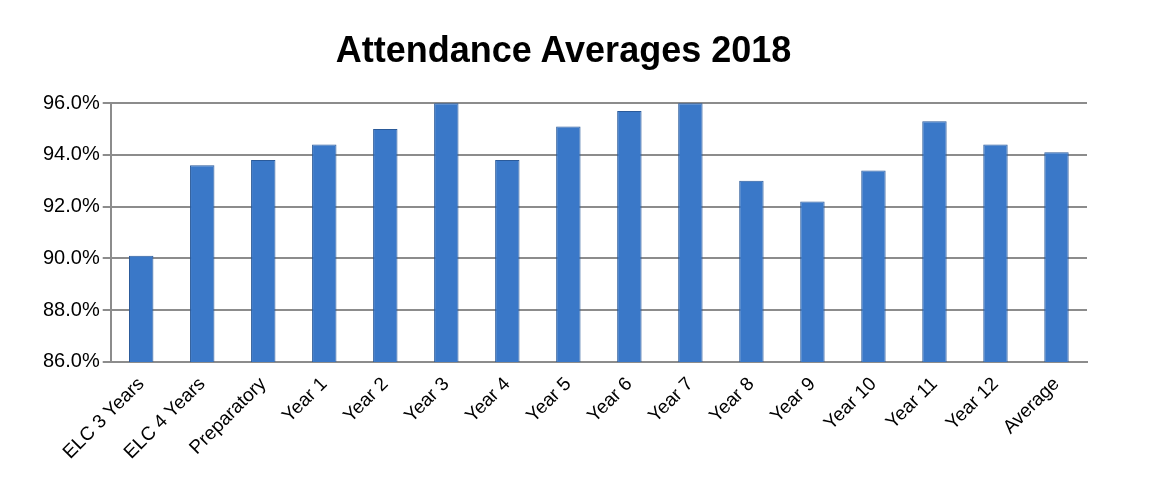 Image resolution: width=1157 pixels, height=477 pixels. What do you see at coordinates (911, 402) in the screenshot?
I see `x-tick-label: Year 11` at bounding box center [911, 402].